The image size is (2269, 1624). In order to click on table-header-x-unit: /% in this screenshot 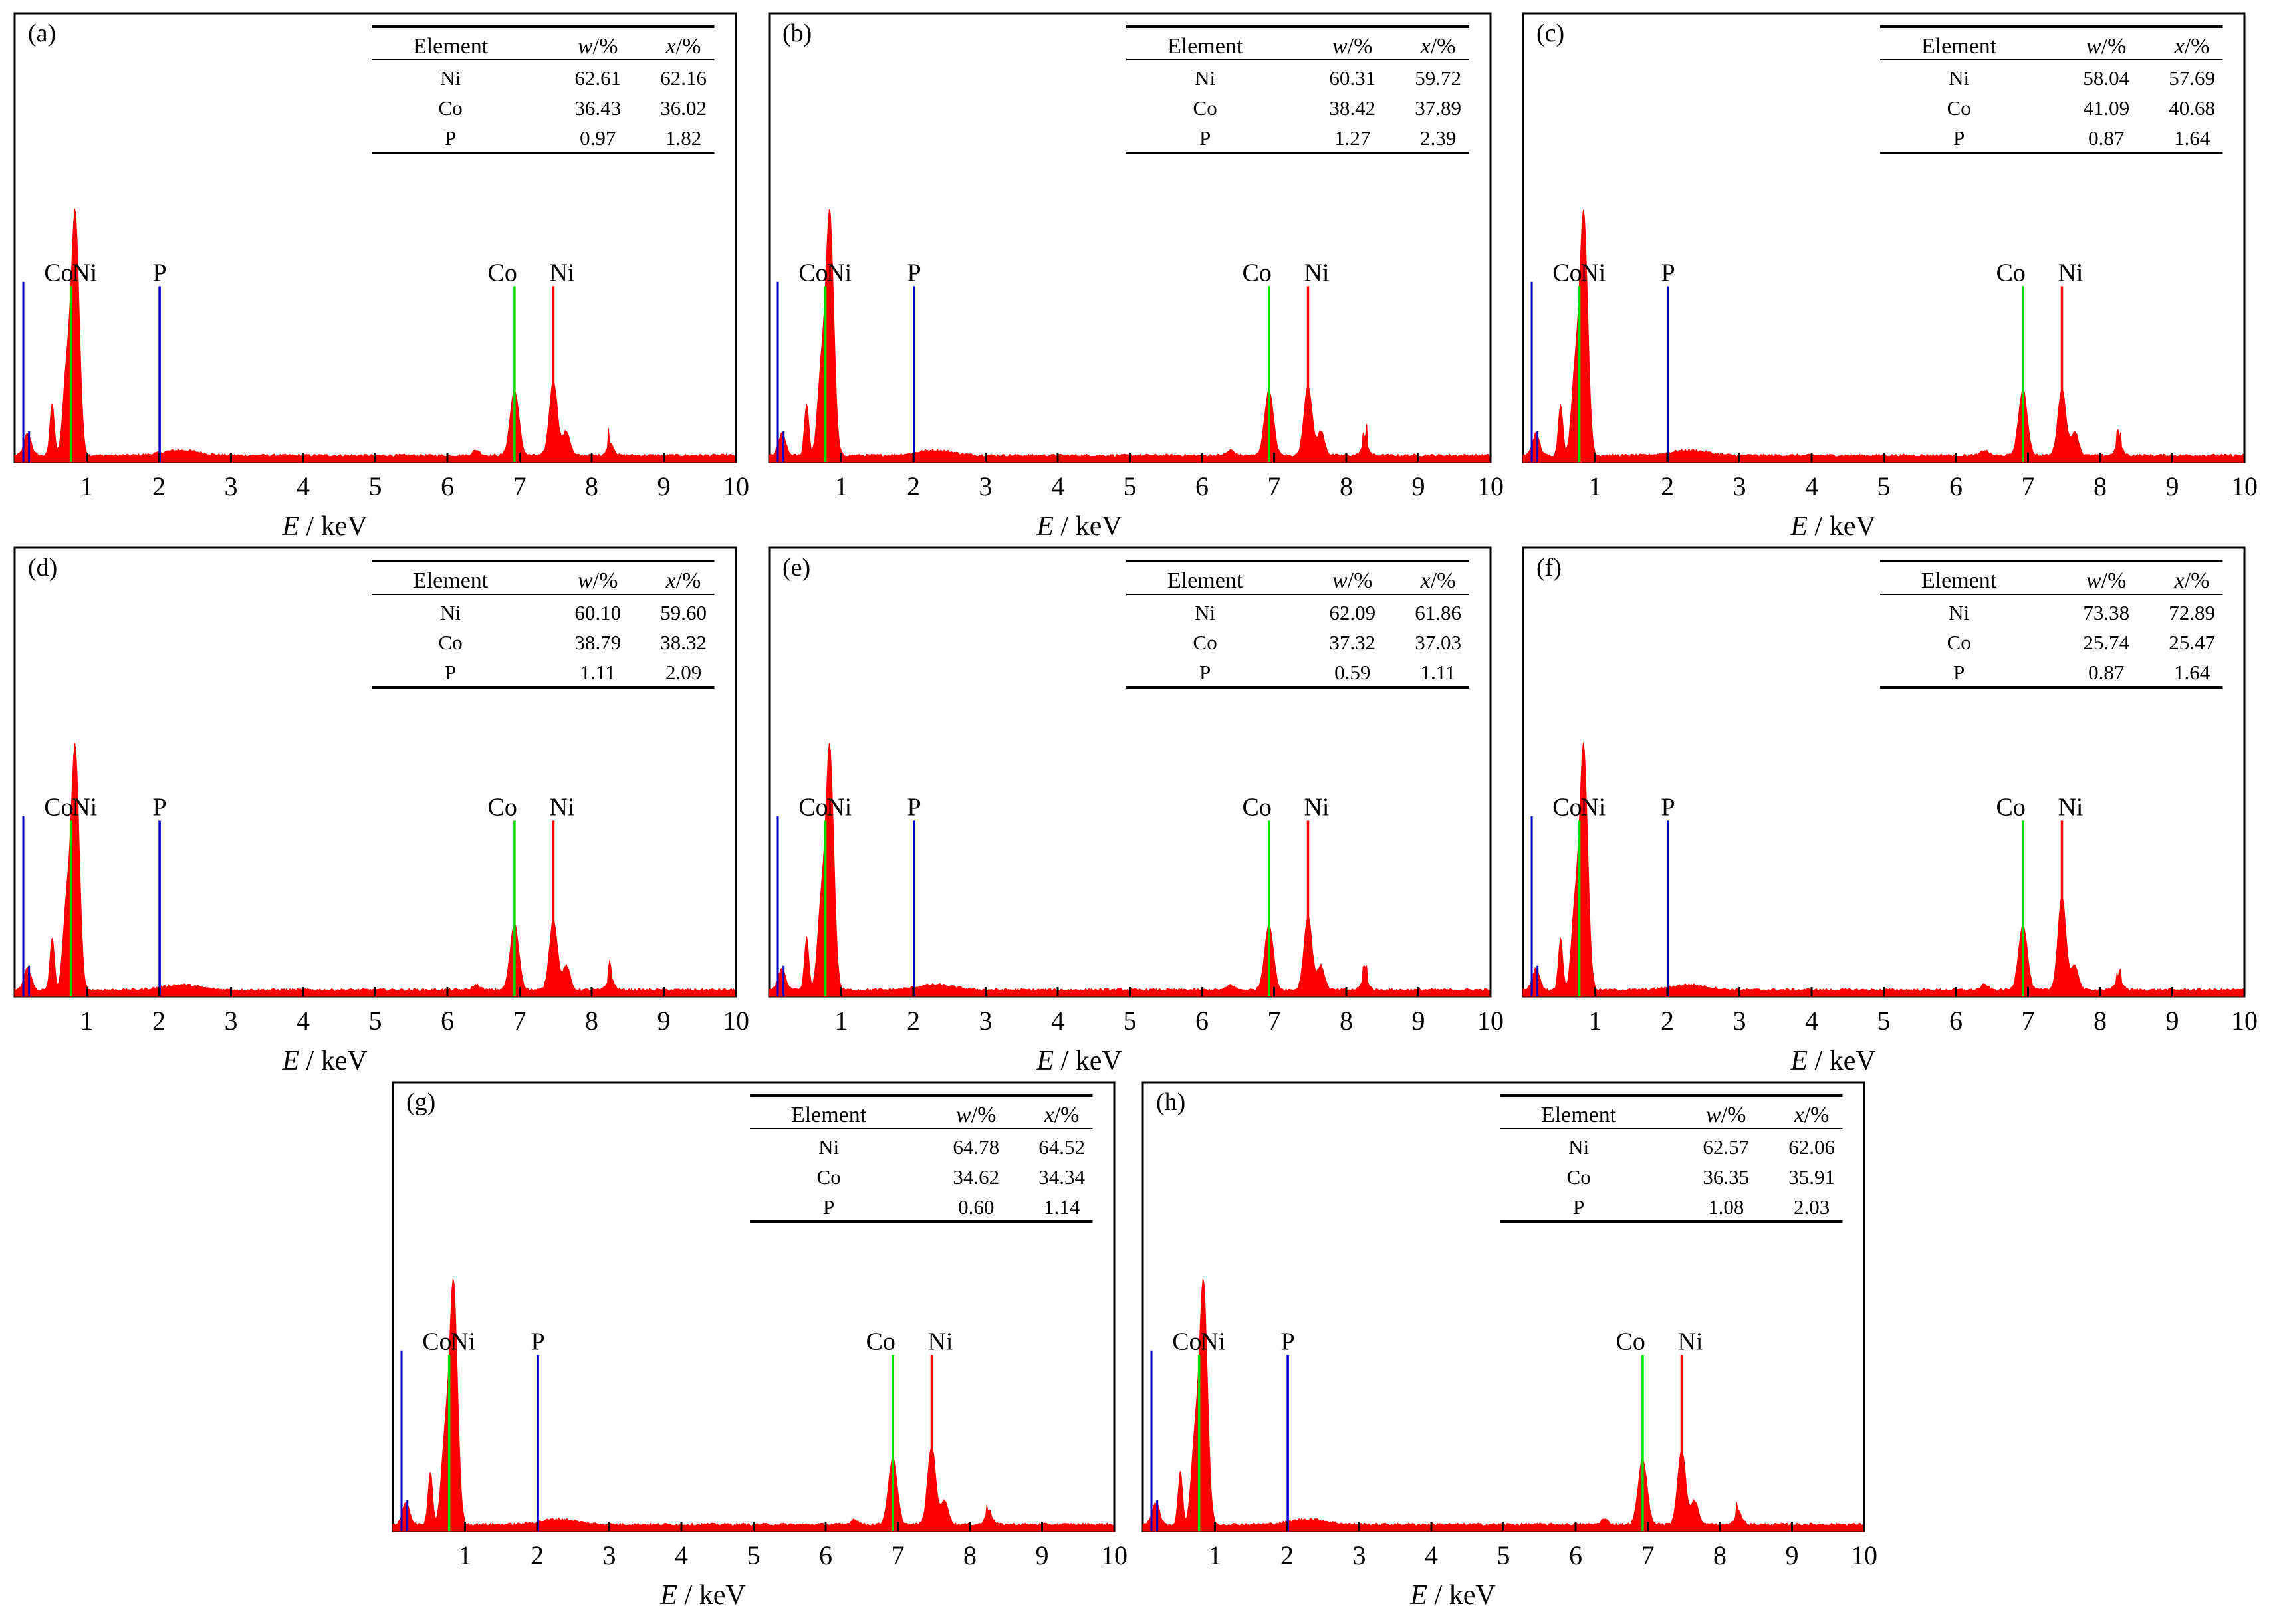, I will do `click(2197, 580)`.